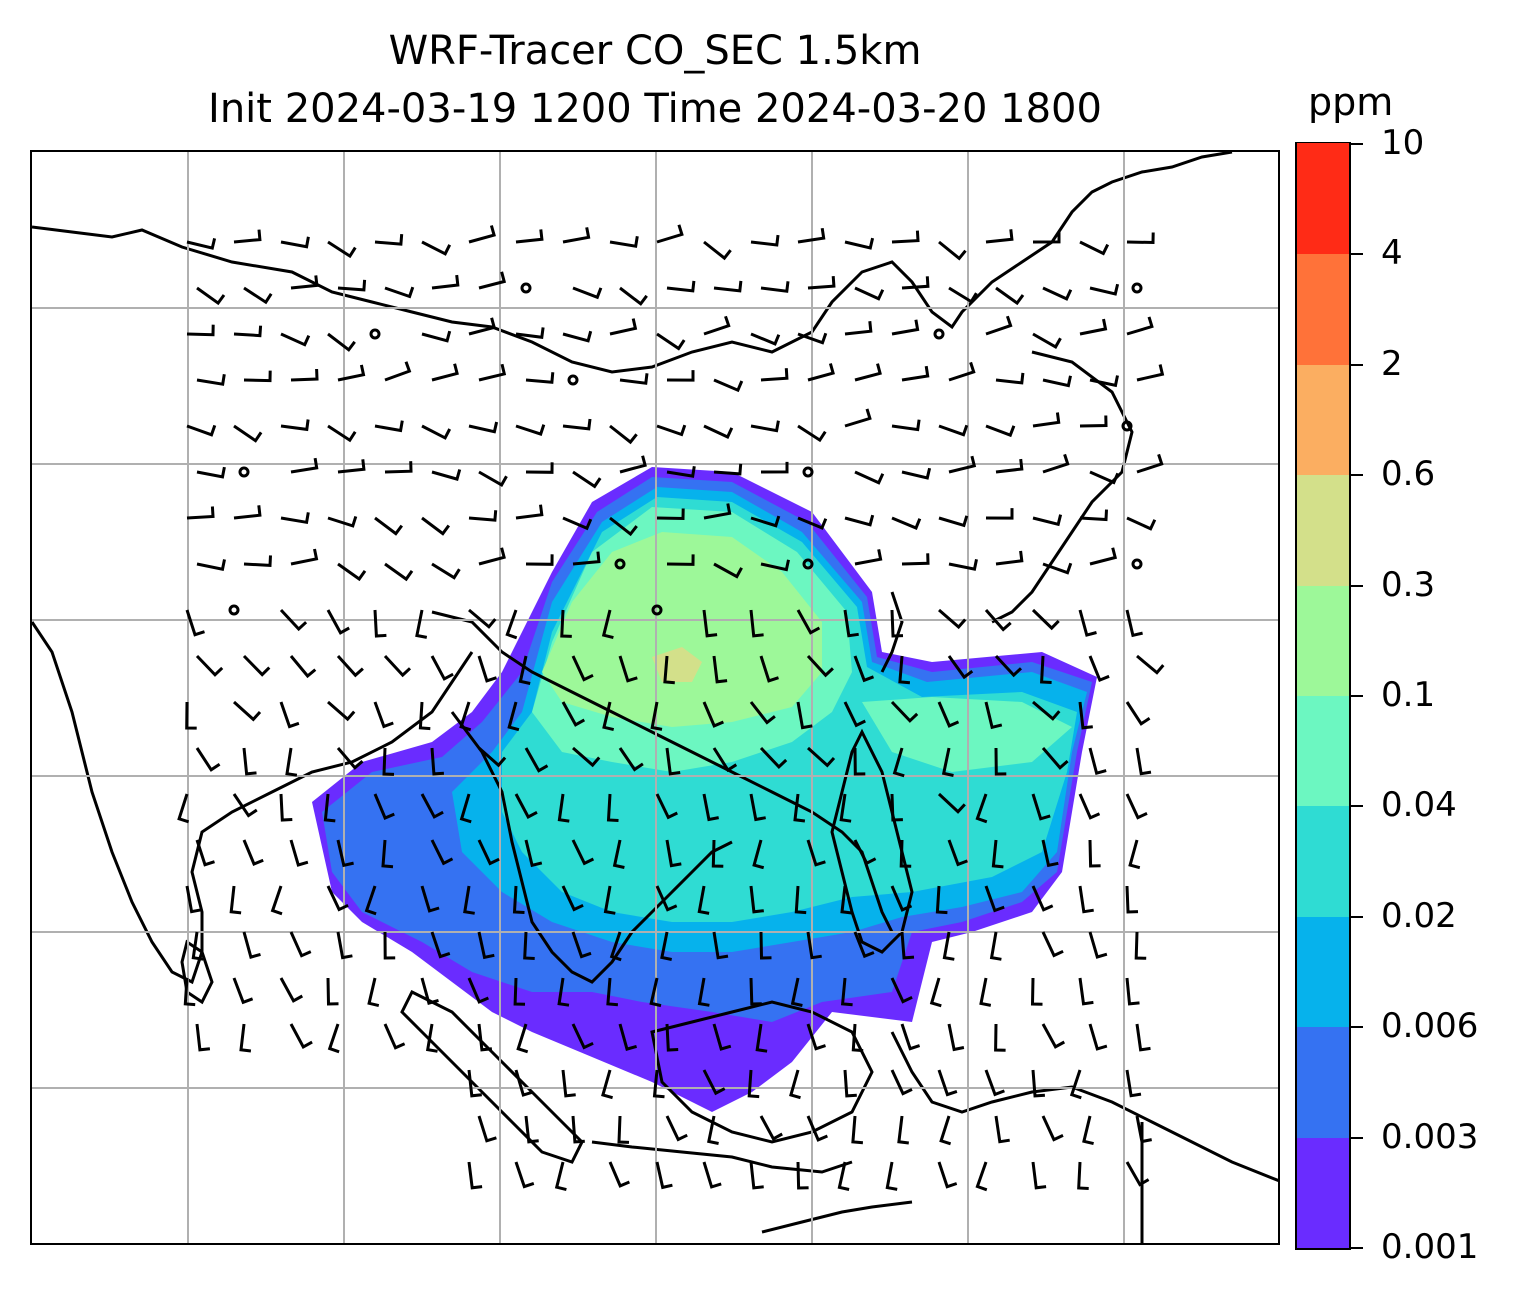 The image size is (1528, 1306). Describe the element at coordinates (1408, 474) in the screenshot. I see `colorbar-tick-label: 0.6` at that location.